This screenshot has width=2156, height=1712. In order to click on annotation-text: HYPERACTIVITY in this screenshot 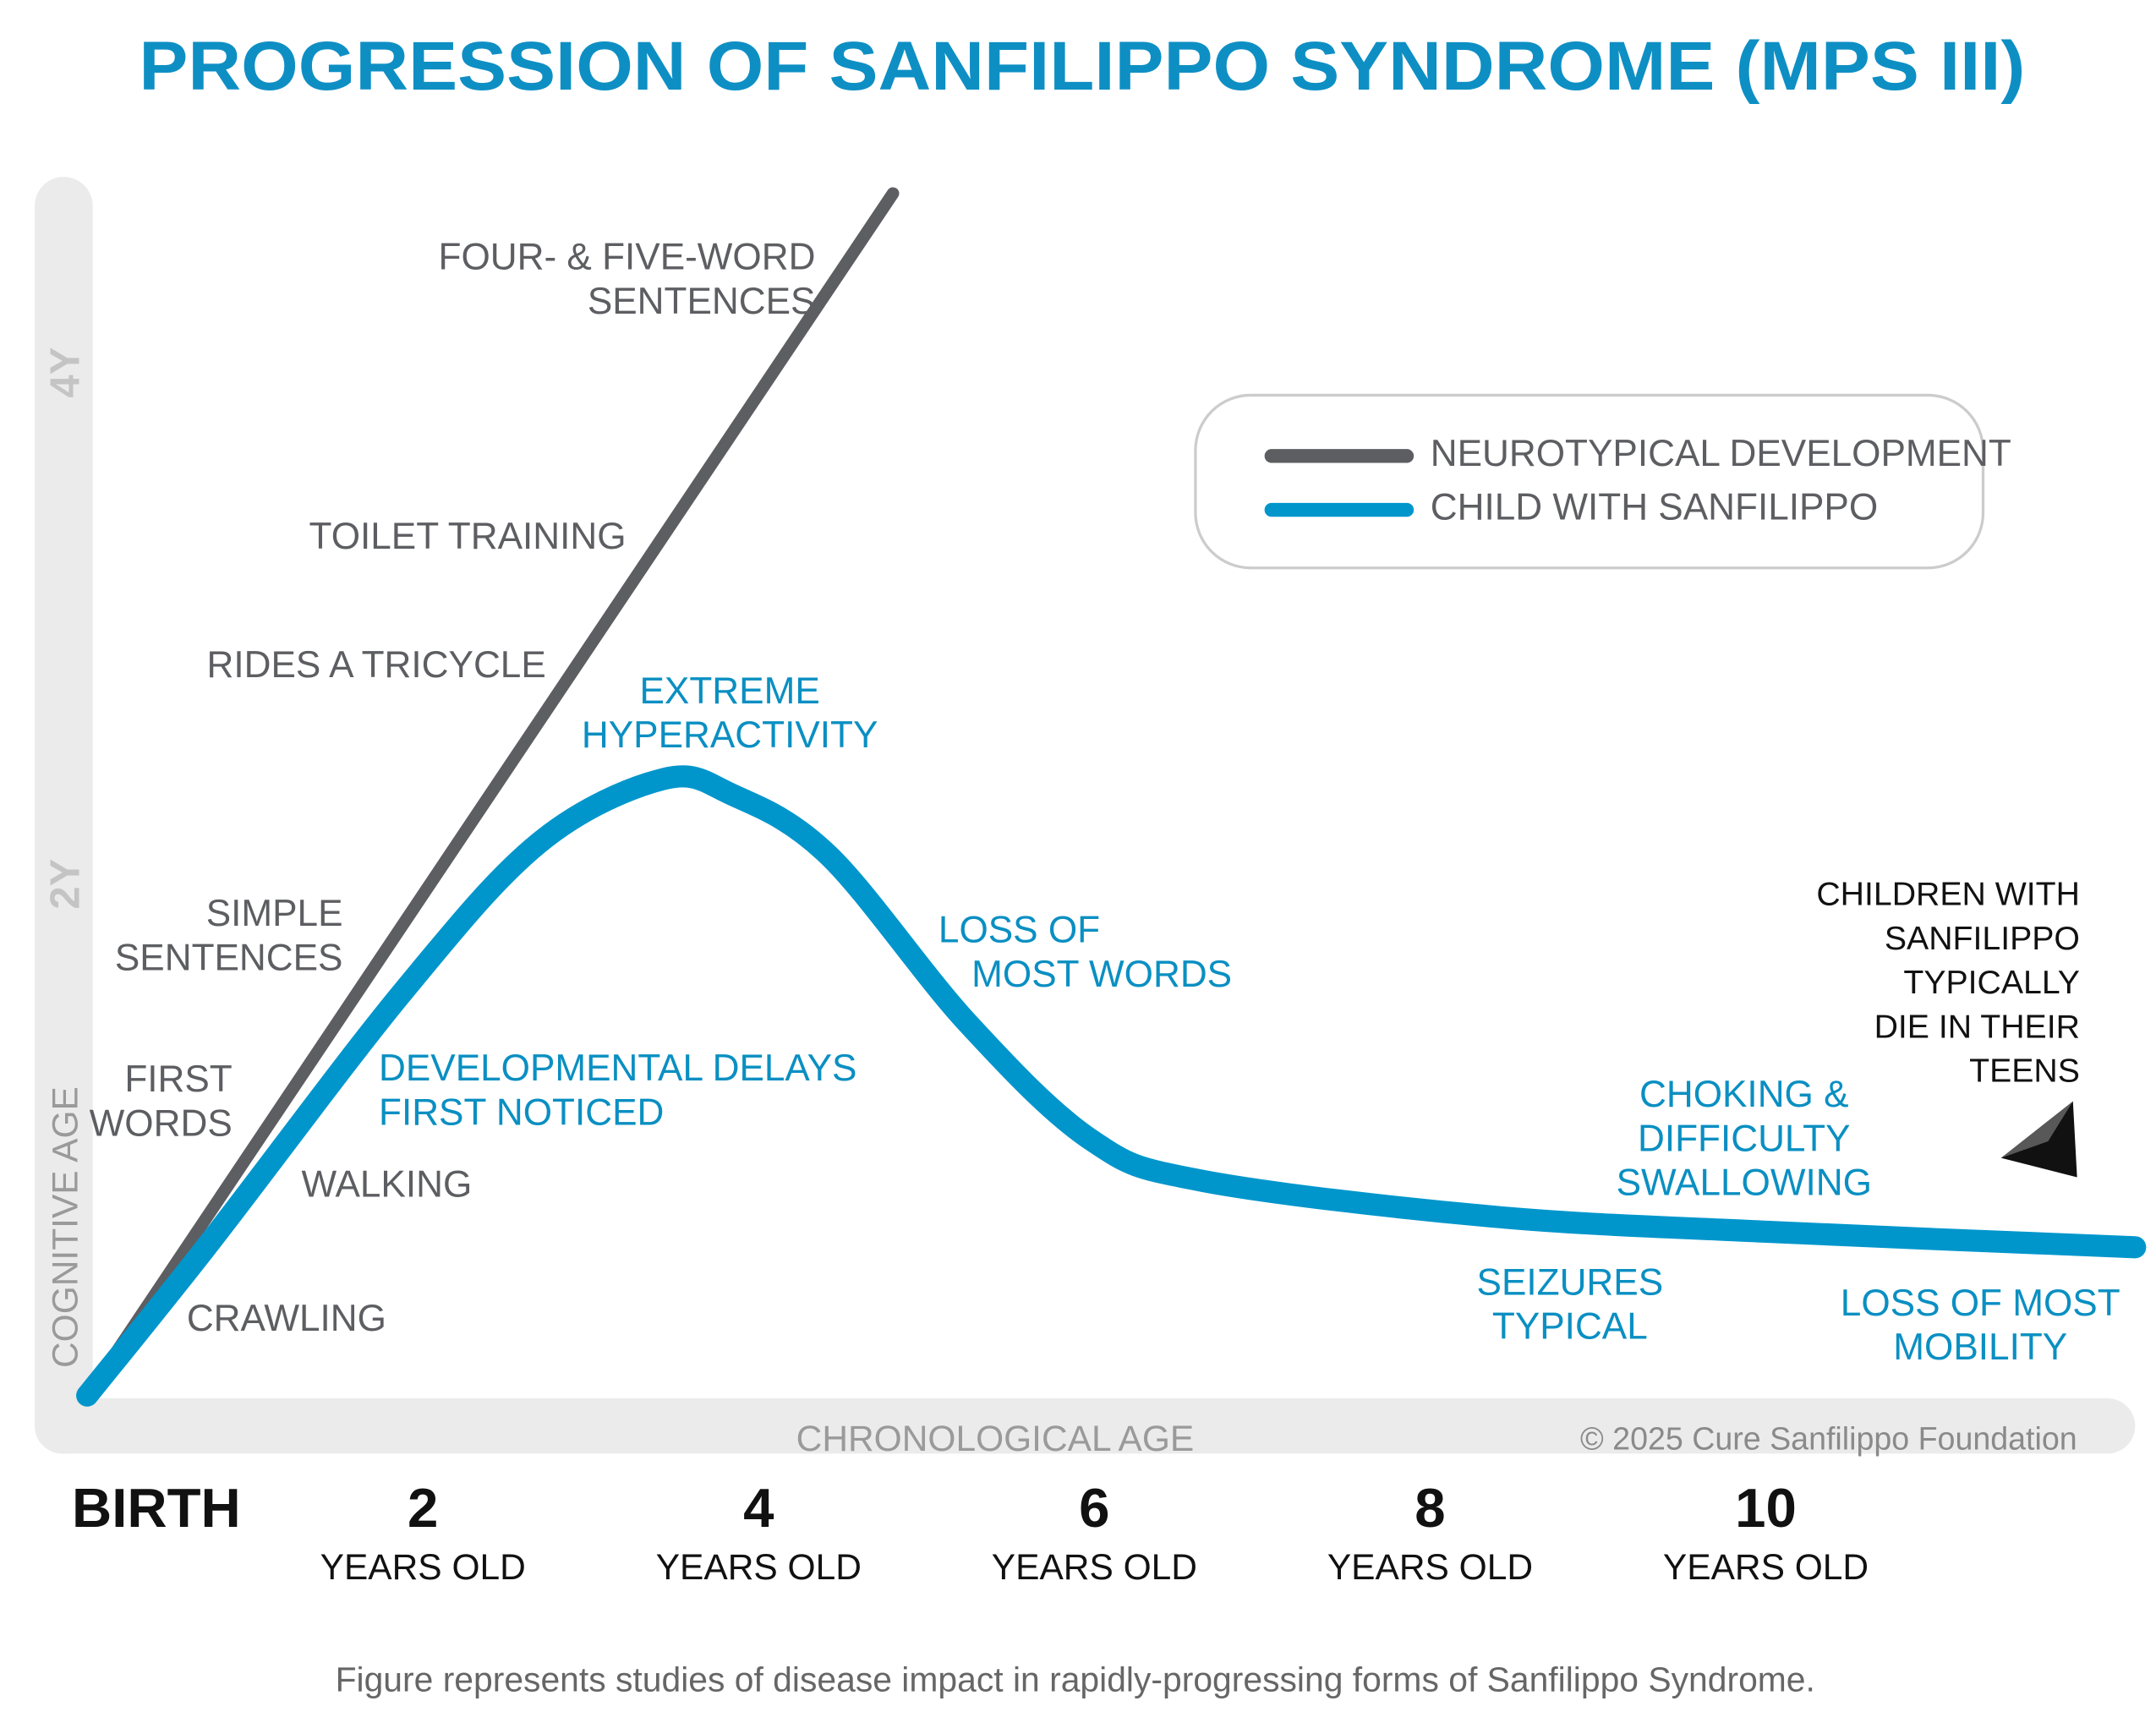, I will do `click(730, 735)`.